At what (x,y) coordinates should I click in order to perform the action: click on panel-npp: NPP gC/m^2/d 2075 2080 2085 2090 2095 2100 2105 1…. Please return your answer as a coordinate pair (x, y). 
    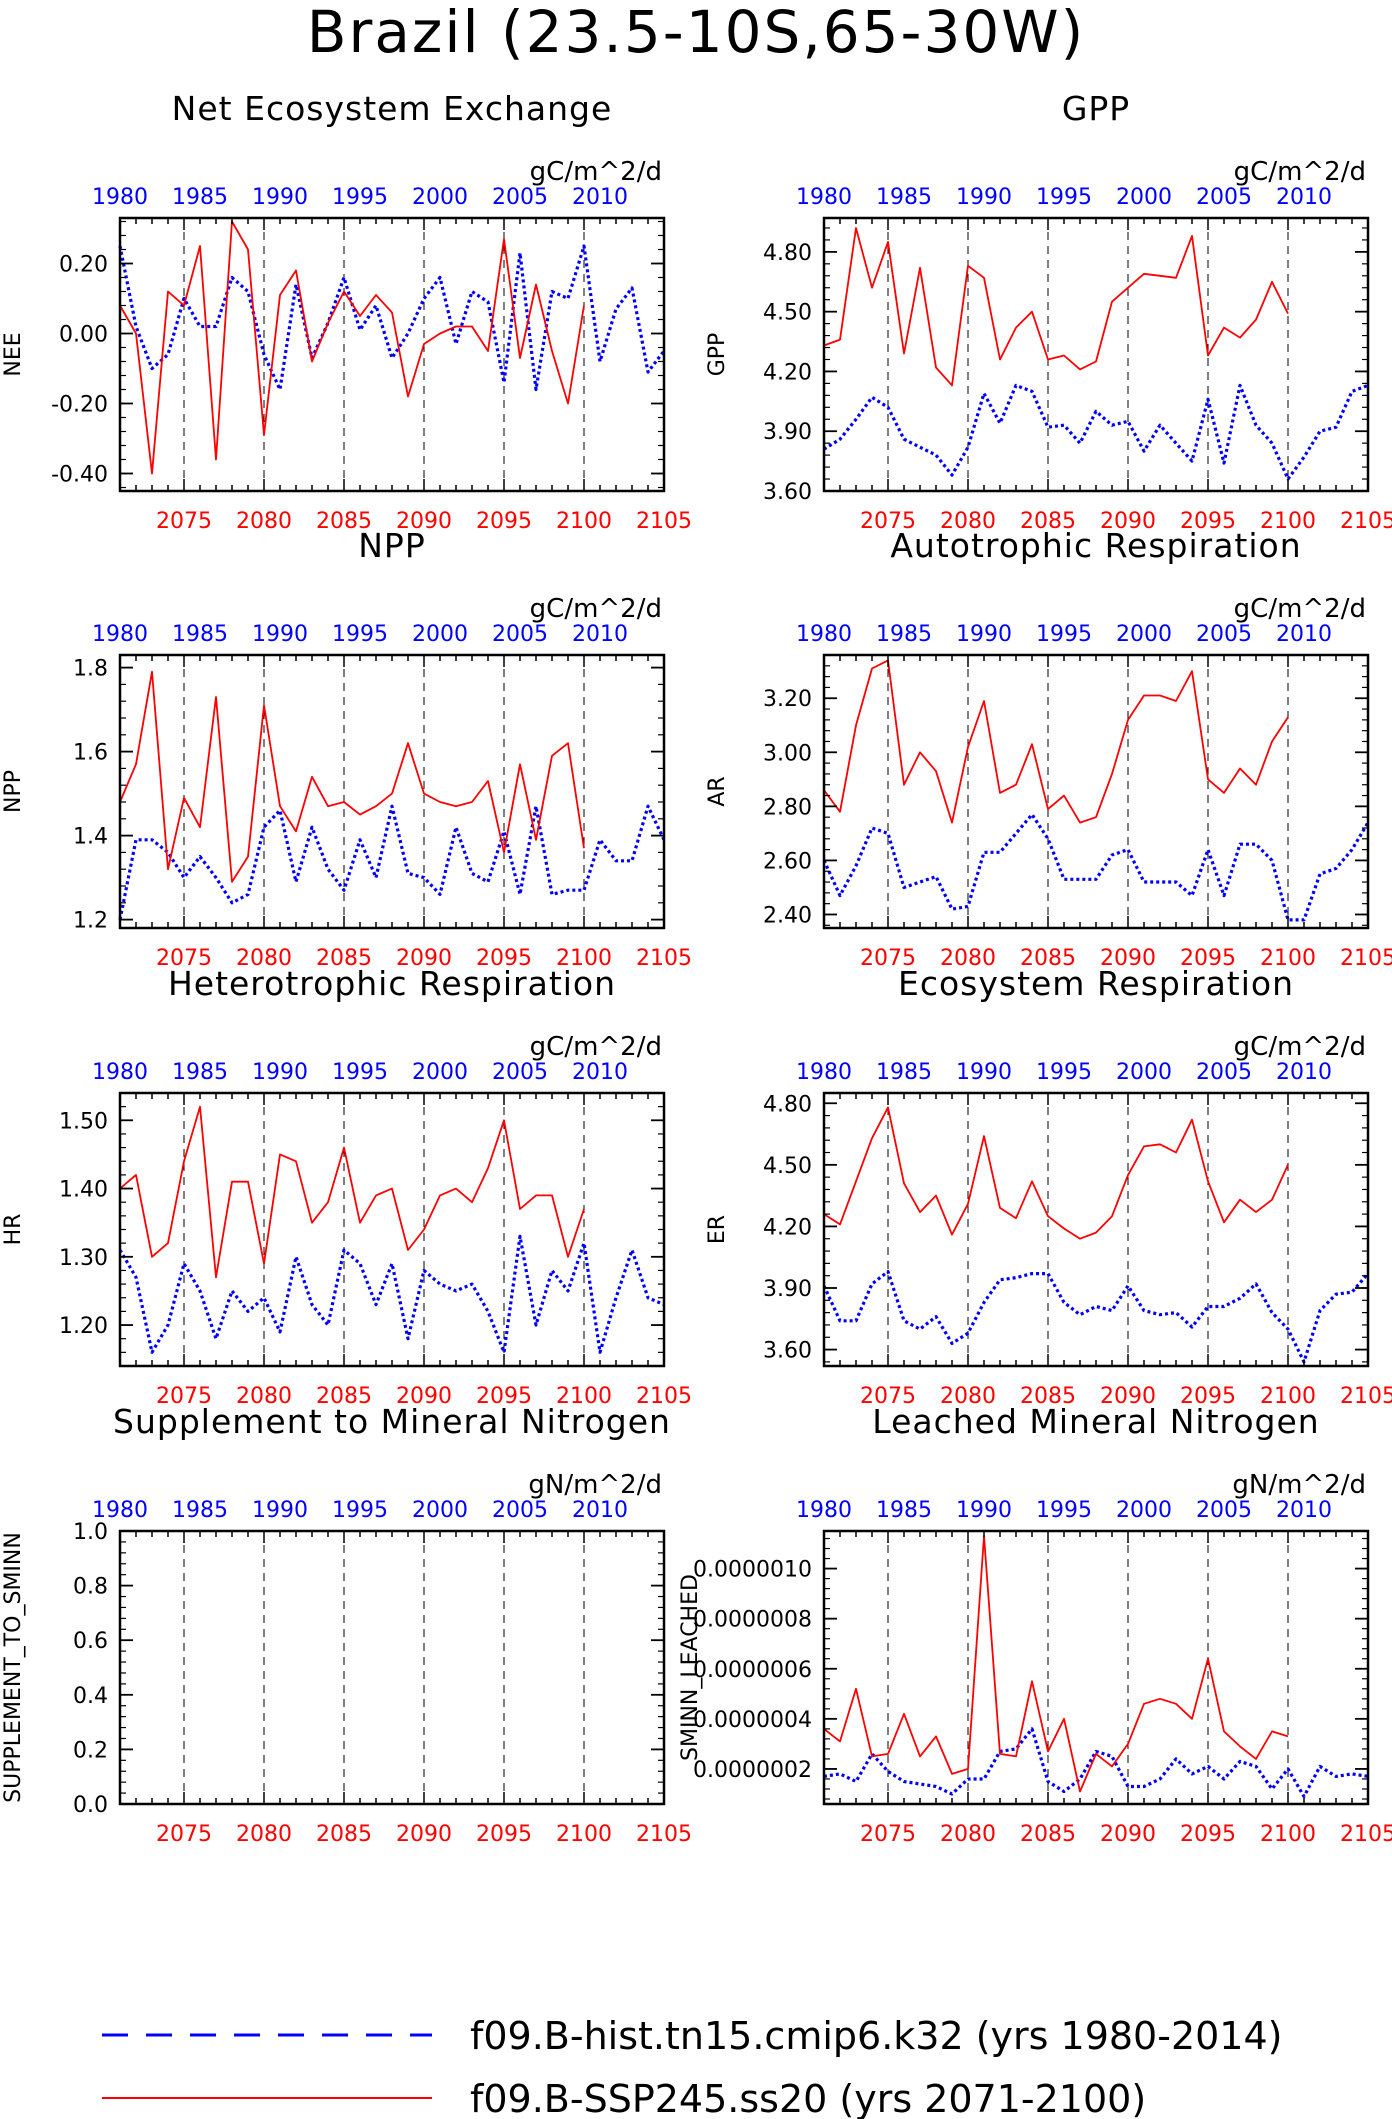
    Looking at the image, I should click on (346, 748).